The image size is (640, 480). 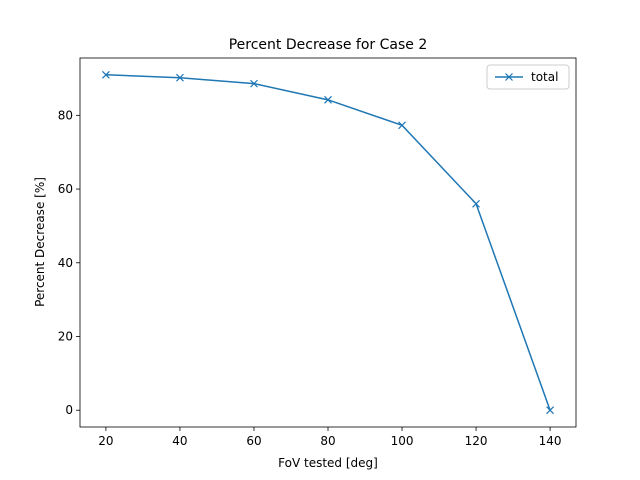 What do you see at coordinates (328, 463) in the screenshot?
I see `x-axis-label: FoV tested [deg]` at bounding box center [328, 463].